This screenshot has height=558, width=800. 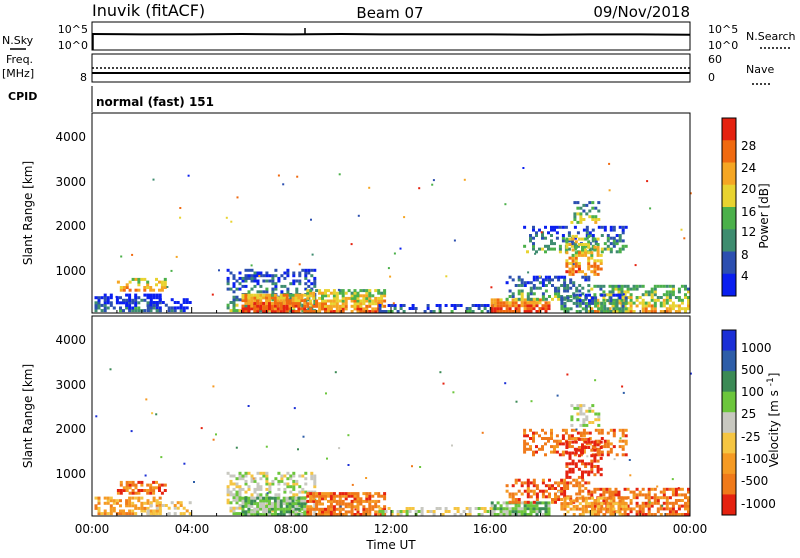 I want to click on power-colorbar, so click(x=729, y=207).